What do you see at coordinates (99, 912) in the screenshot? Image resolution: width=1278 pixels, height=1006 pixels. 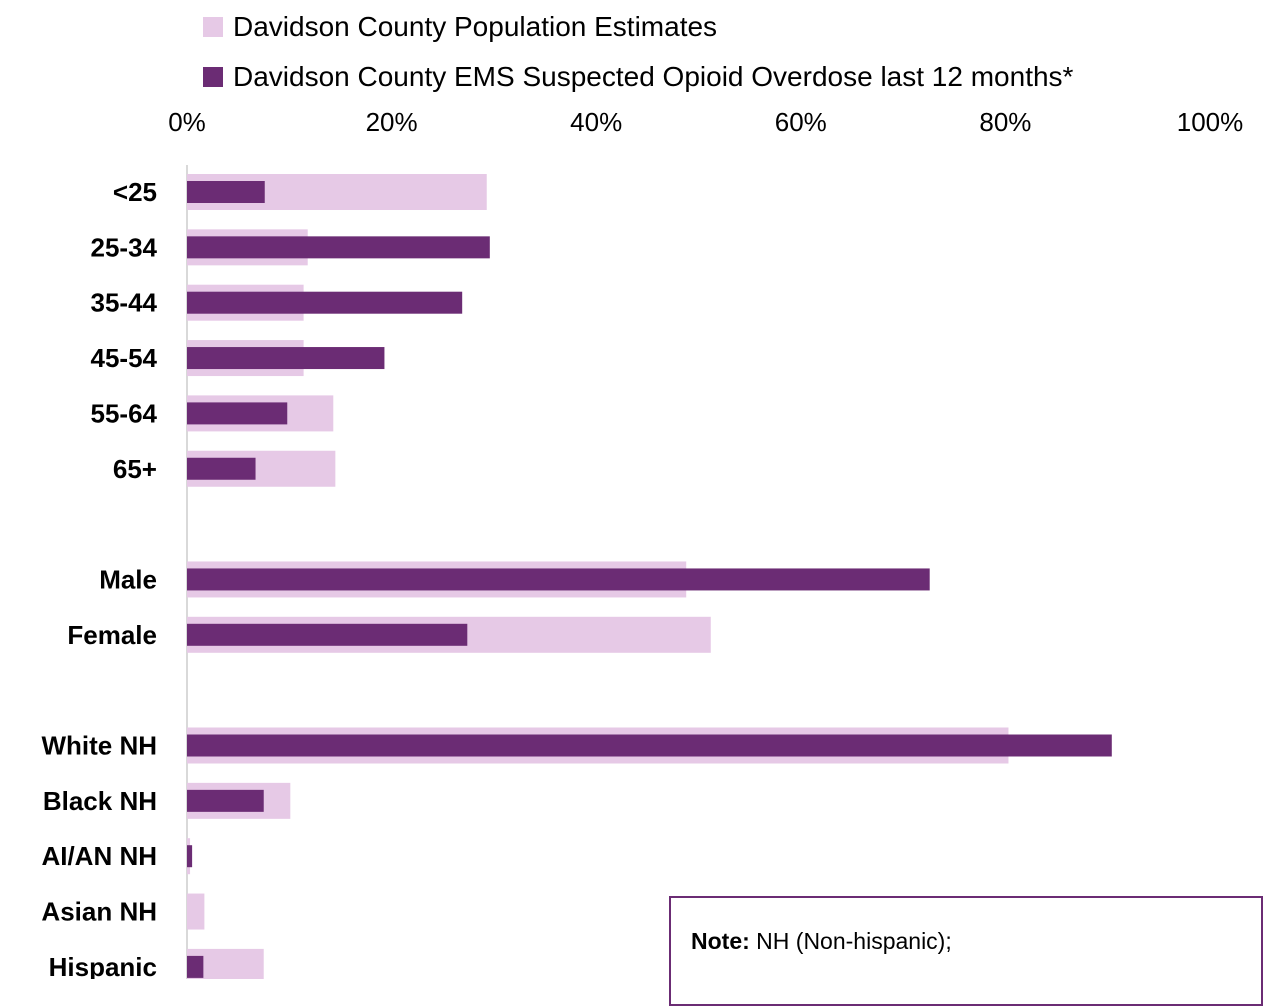 I see `category-label-asian-nh: Asian NH` at bounding box center [99, 912].